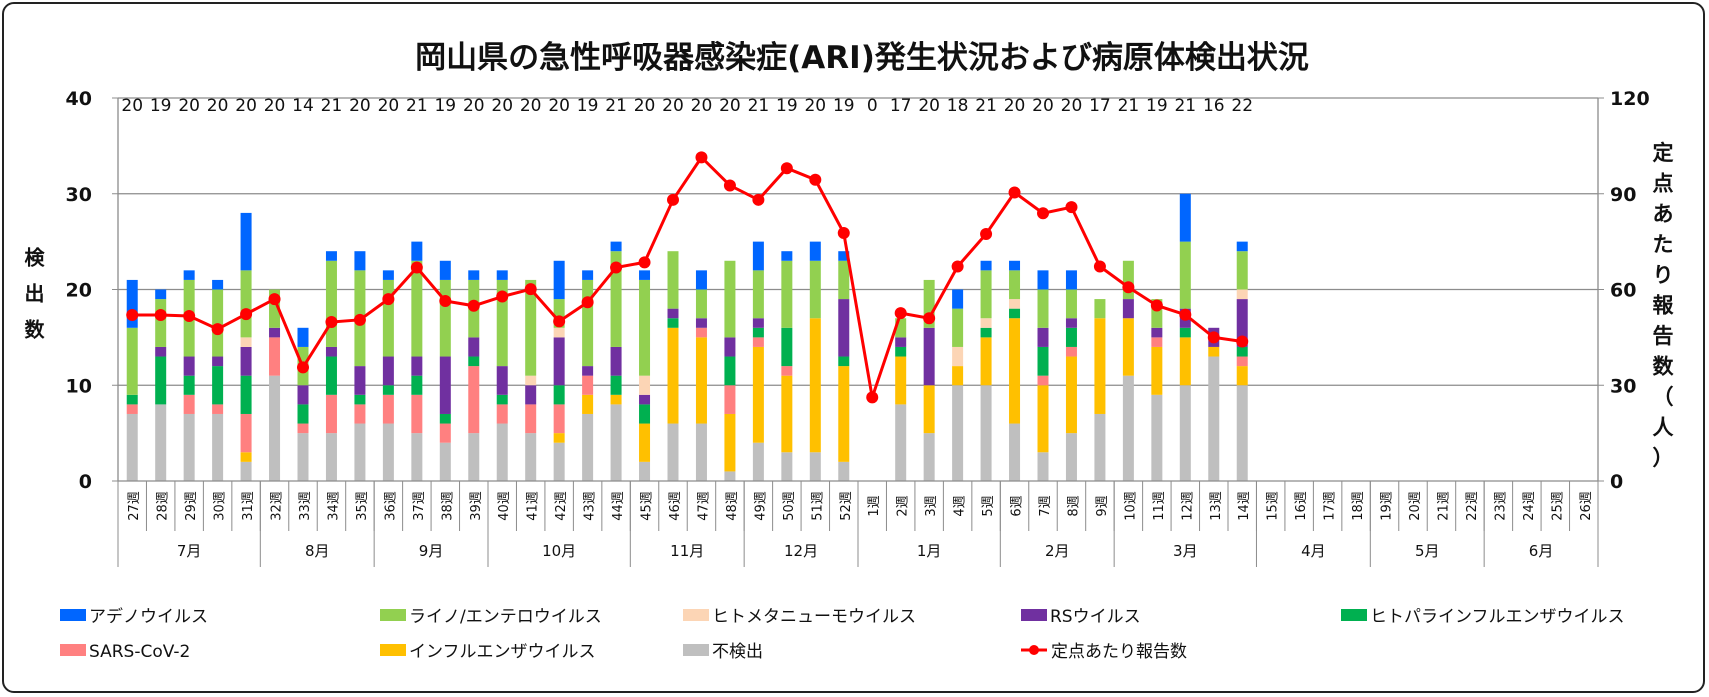 This screenshot has height=697, width=1709. Describe the element at coordinates (1663, 428) in the screenshot. I see `y2-axis-label-char: 人` at that location.